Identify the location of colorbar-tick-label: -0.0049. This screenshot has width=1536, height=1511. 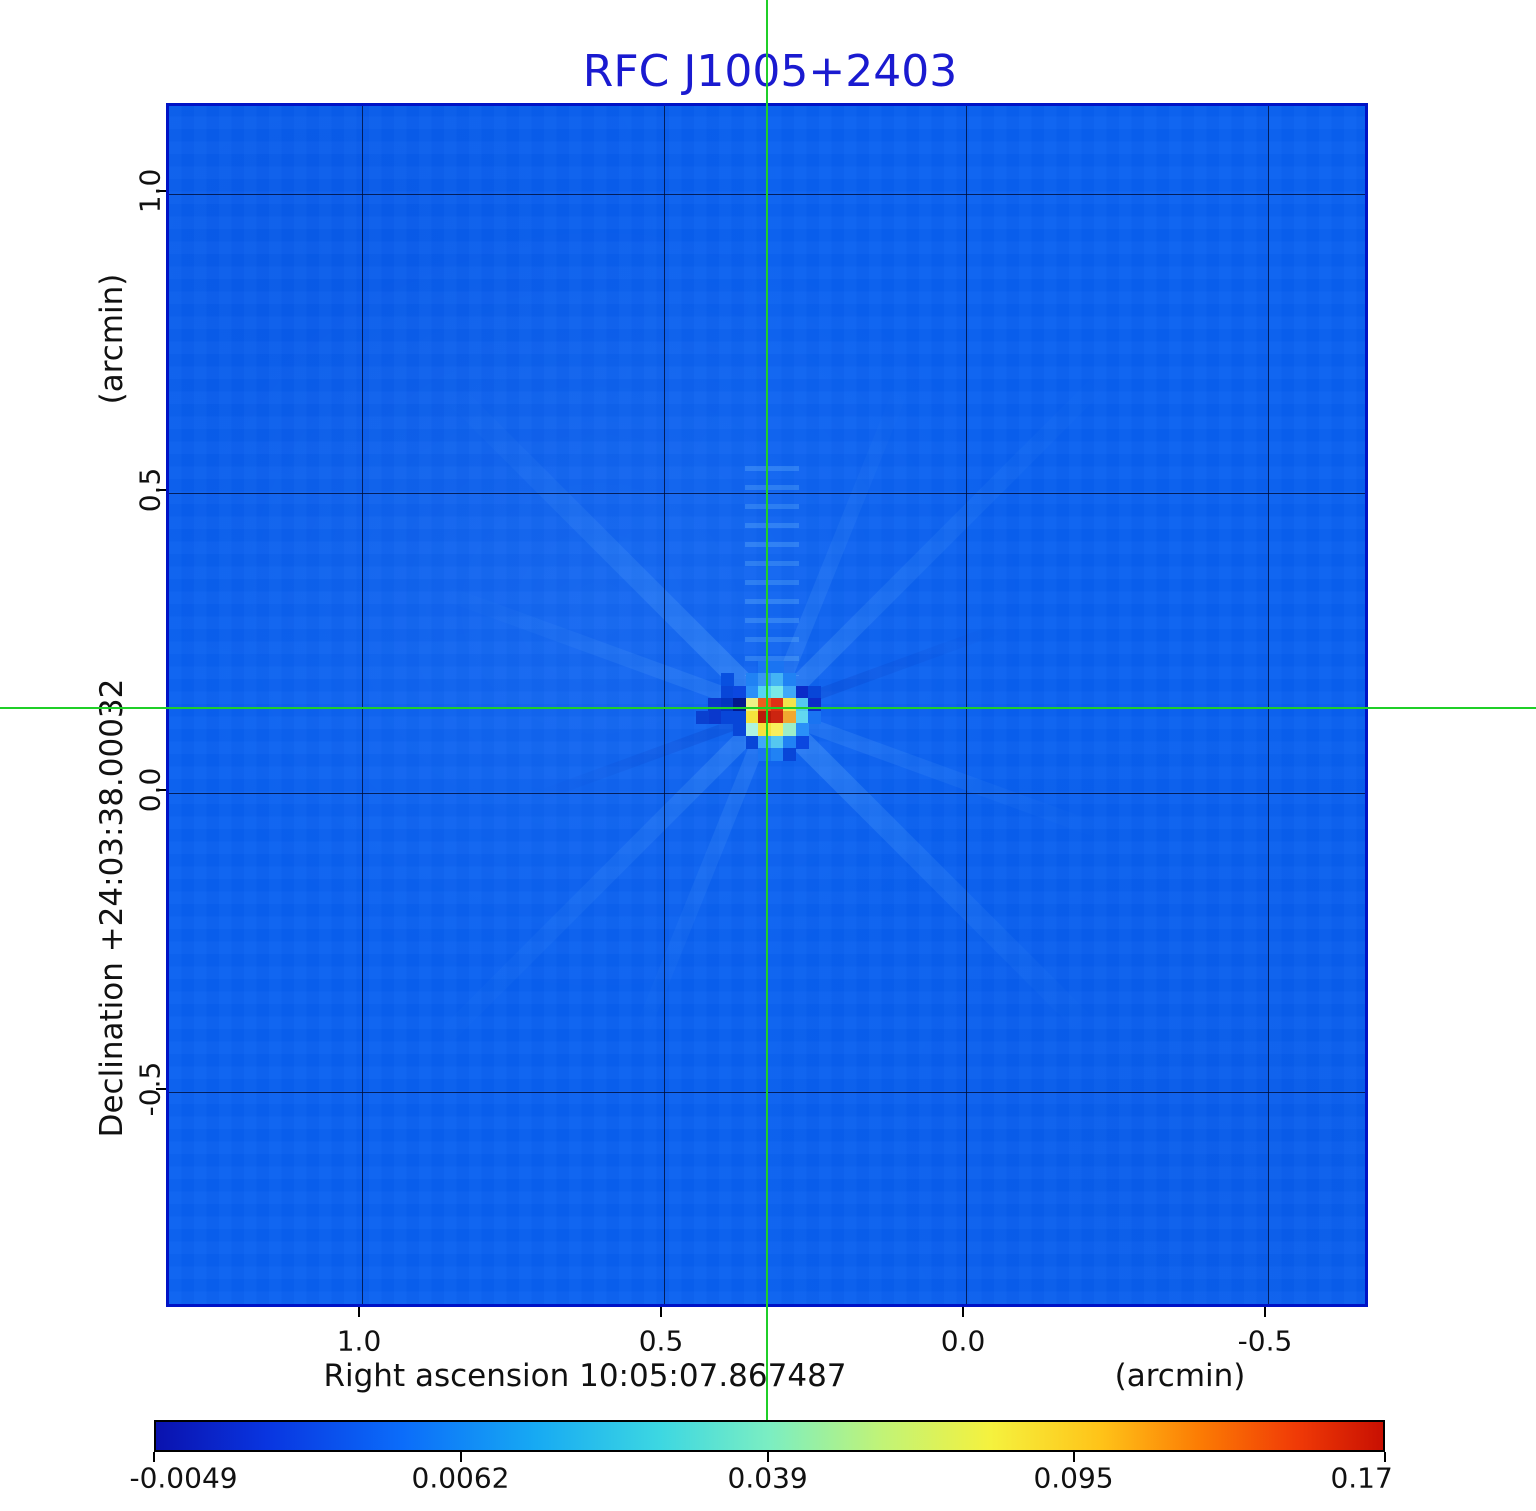
(183, 1478).